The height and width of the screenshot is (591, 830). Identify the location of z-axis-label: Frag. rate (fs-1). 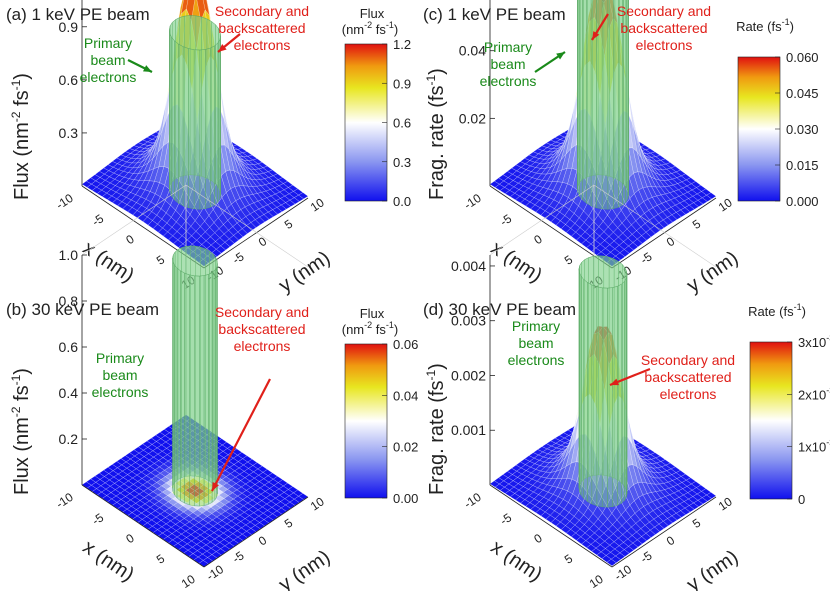
(436, 429).